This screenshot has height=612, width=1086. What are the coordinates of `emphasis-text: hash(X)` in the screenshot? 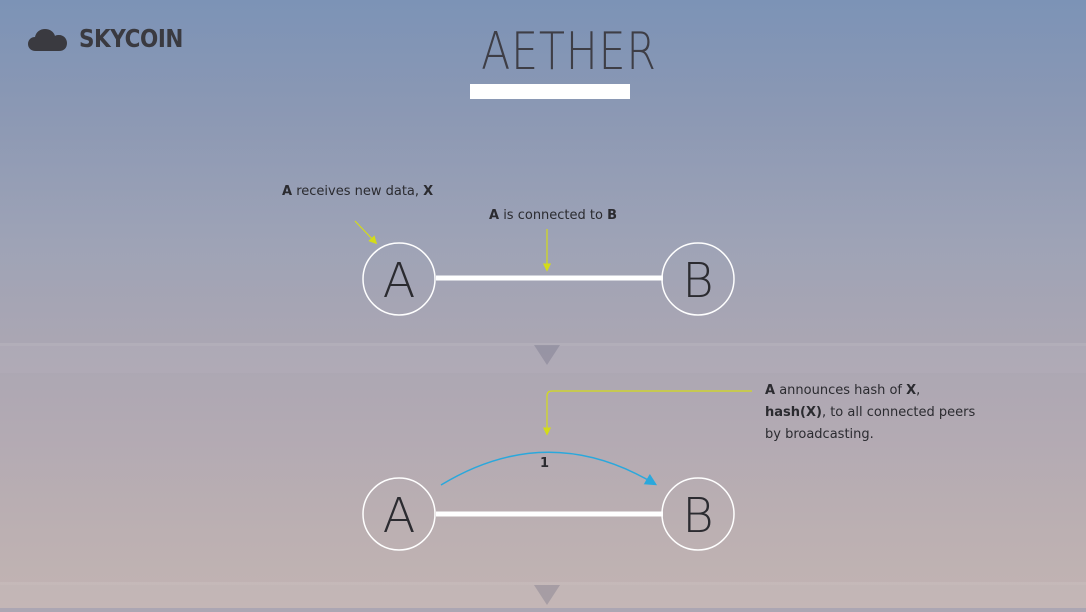 It's located at (793, 412).